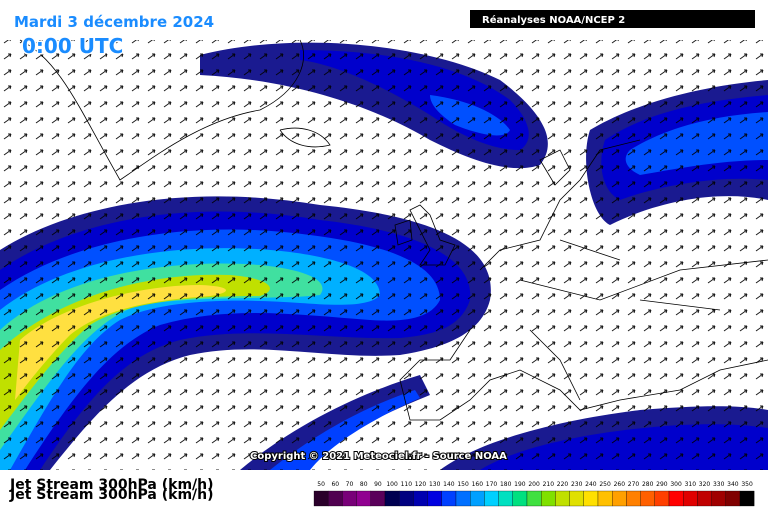  I want to click on legend-value: 170, so click(492, 484).